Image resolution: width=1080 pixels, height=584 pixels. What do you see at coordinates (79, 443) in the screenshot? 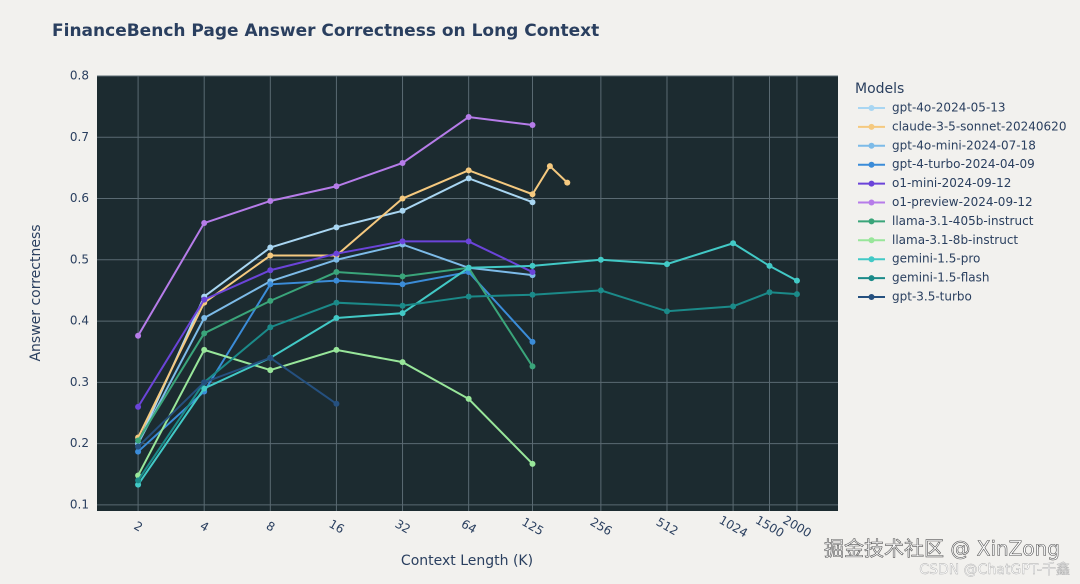
I see `y-tick-label: 0.2` at bounding box center [79, 443].